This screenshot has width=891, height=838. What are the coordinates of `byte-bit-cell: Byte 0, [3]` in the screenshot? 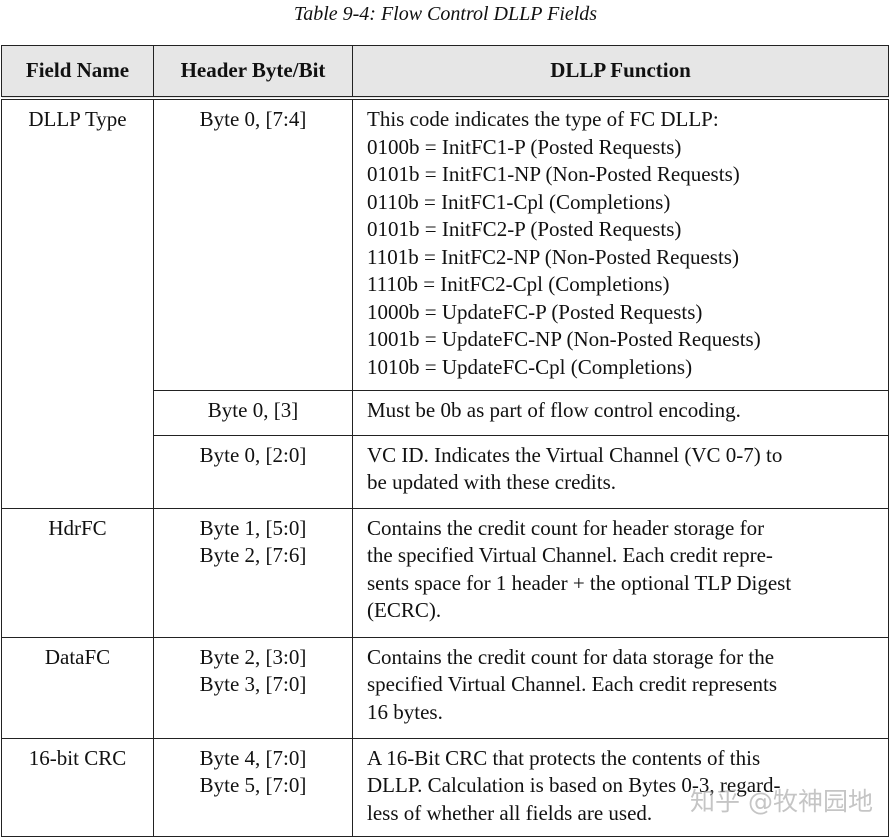 It's located at (253, 412).